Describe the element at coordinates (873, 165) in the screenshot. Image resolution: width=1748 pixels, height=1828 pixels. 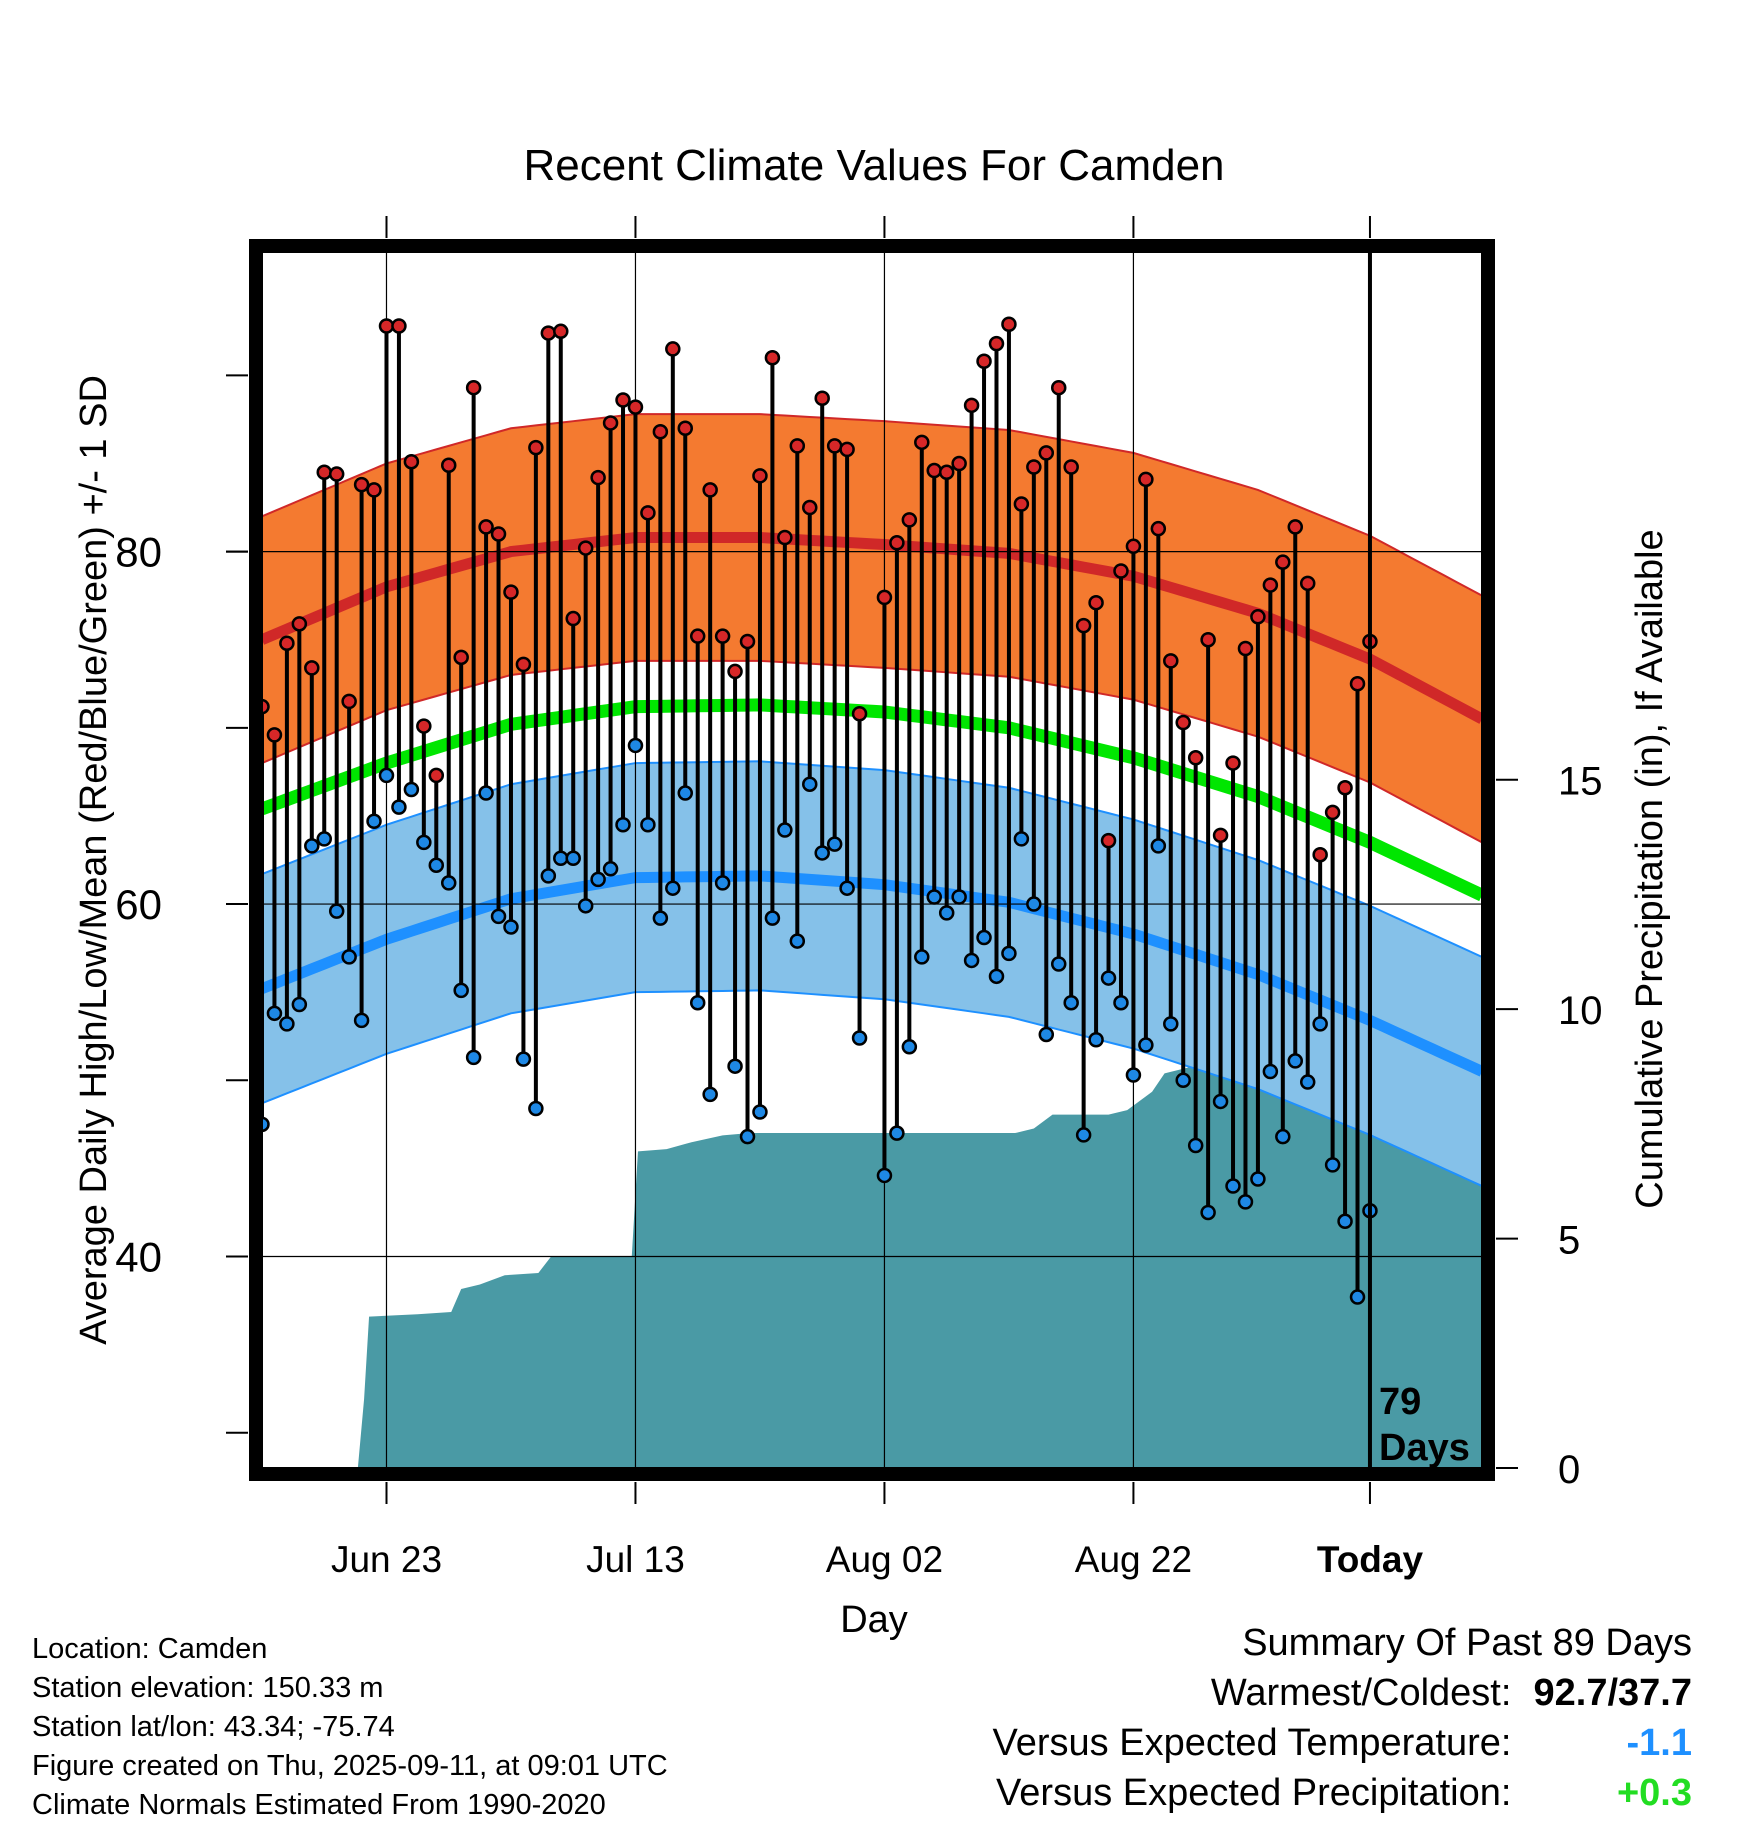
I see `chart-title: Recent Climate Values For Camden` at that location.